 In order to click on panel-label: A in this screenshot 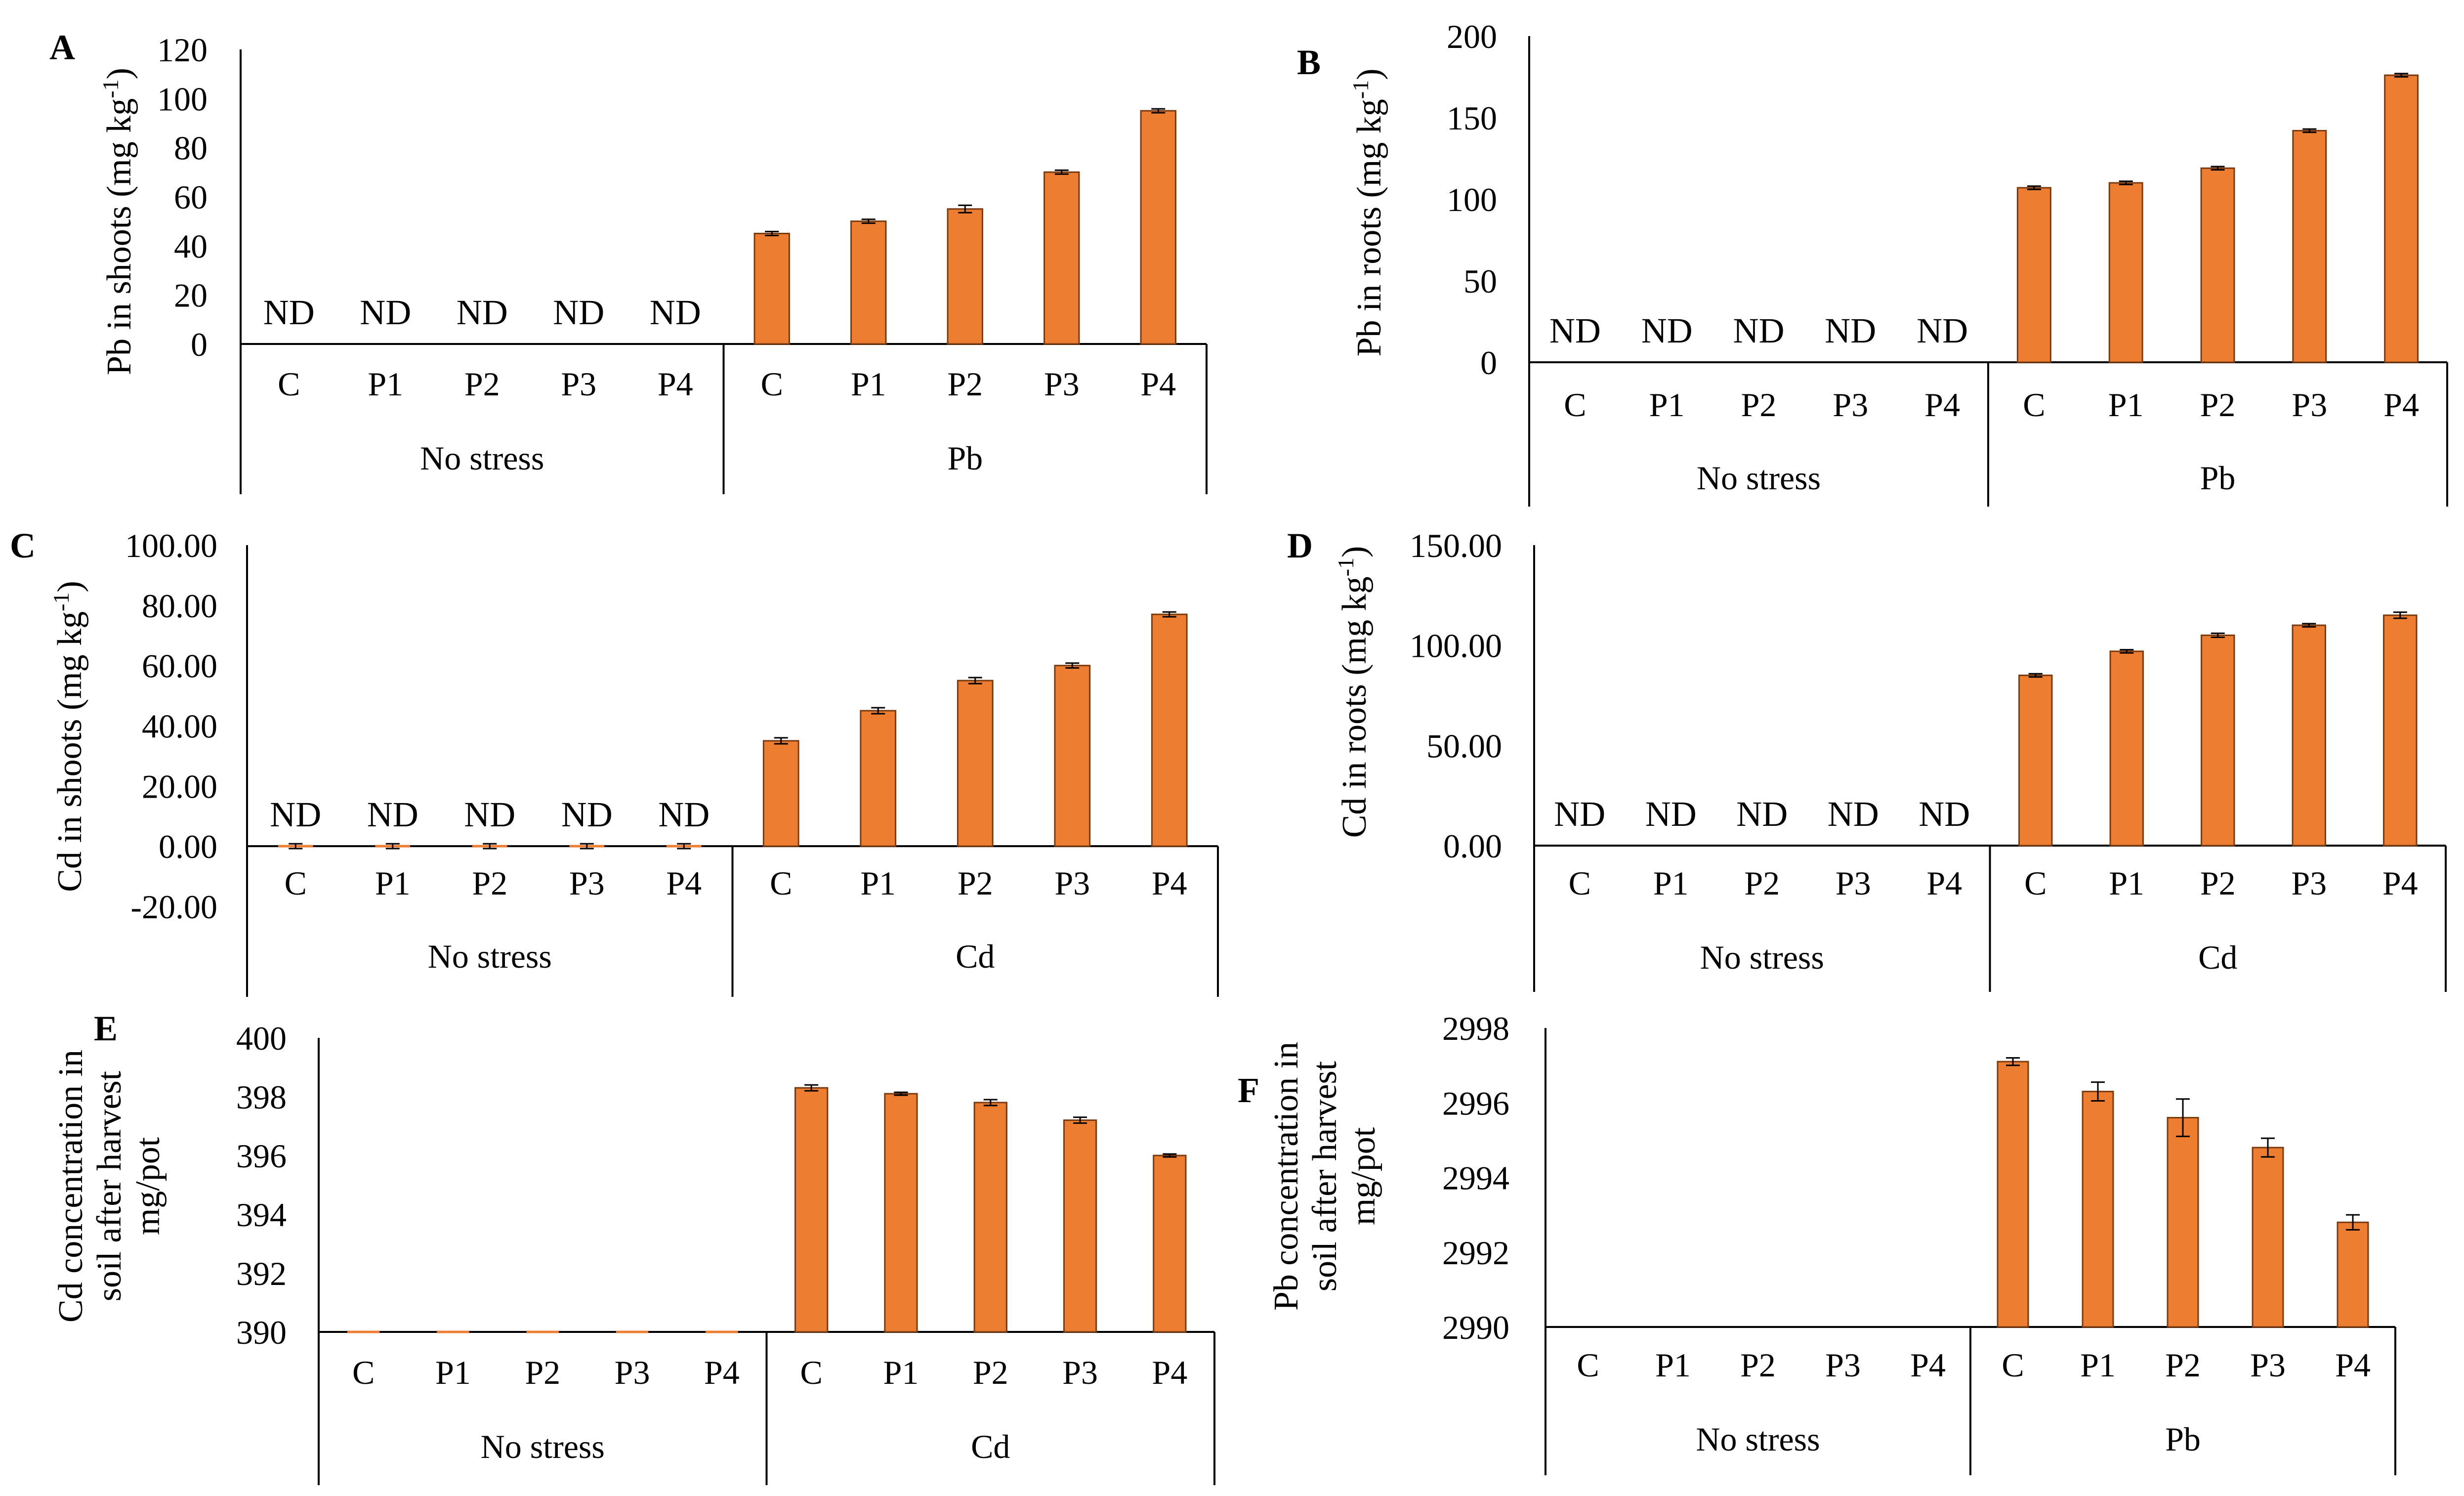, I will do `click(62, 47)`.